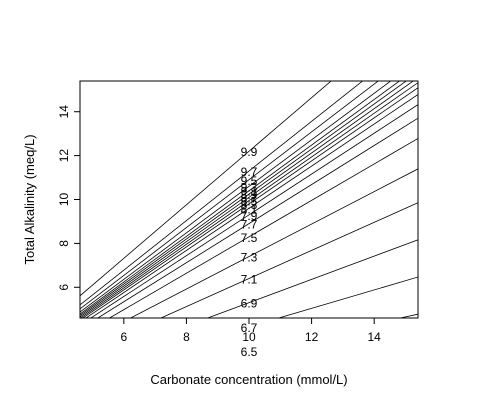 The height and width of the screenshot is (400, 500). I want to click on y-tick-label: 8, so click(64, 243).